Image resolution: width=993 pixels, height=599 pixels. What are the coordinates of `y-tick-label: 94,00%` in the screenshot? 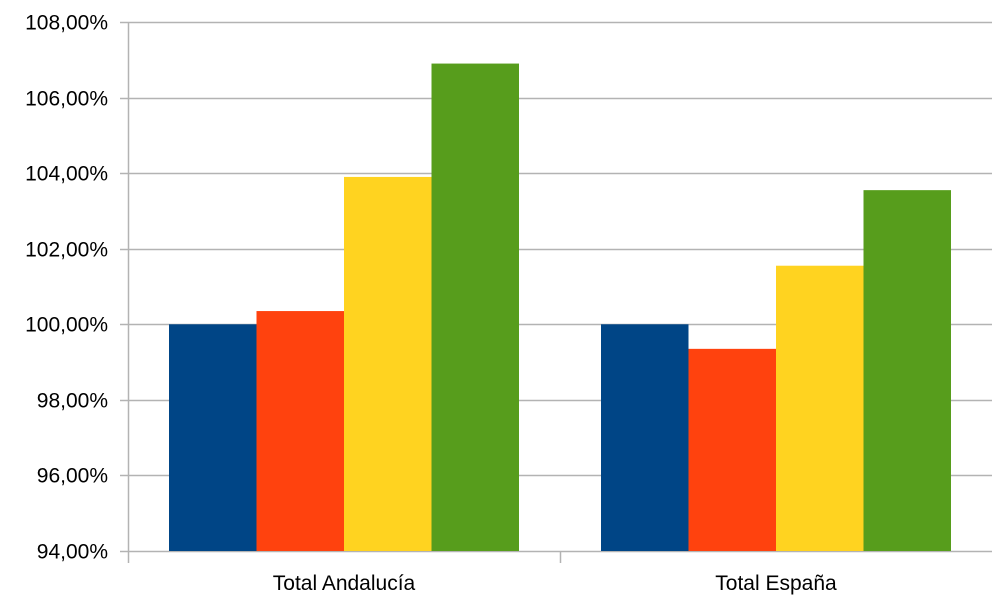 It's located at (72, 552).